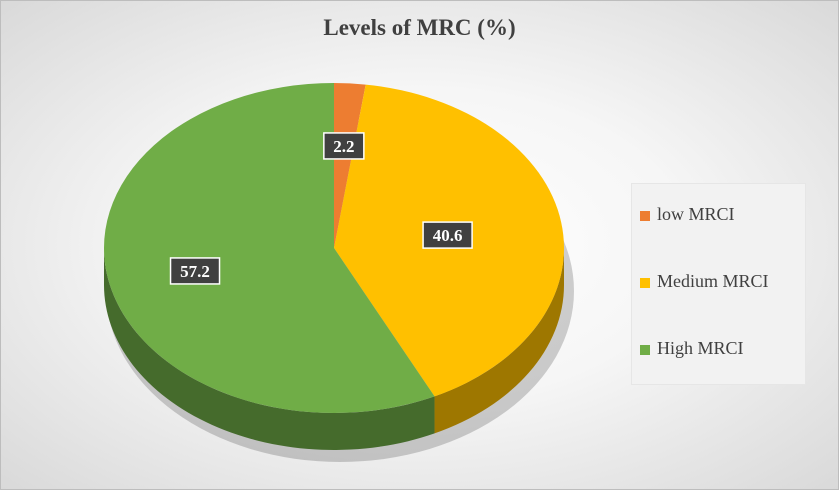 The height and width of the screenshot is (490, 839). Describe the element at coordinates (350, 165) in the screenshot. I see `pie-slice-low-mrci` at that location.